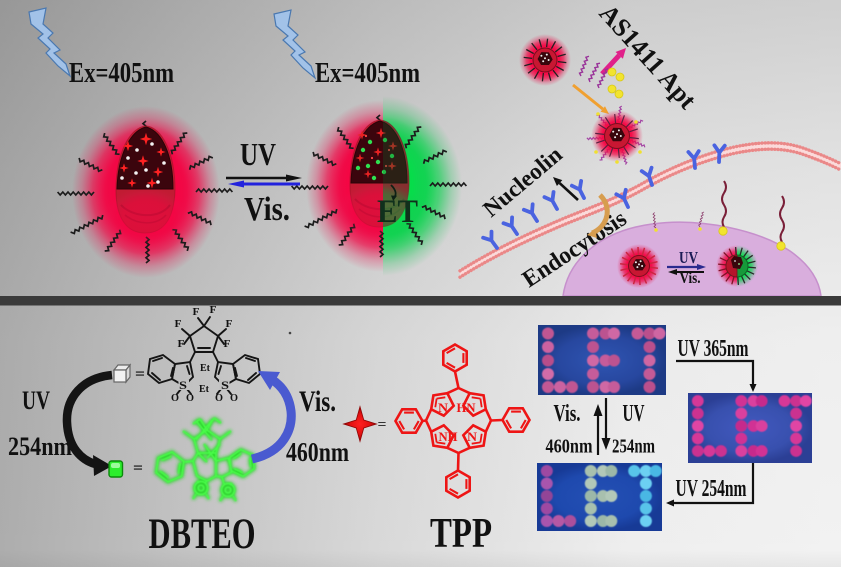 This screenshot has height=567, width=841. Describe the element at coordinates (467, 407) in the screenshot. I see `svg-text: HN` at that location.